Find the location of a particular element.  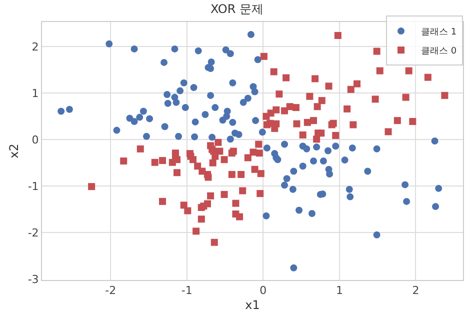

x-tick-label: -2 is located at coordinates (110, 291).